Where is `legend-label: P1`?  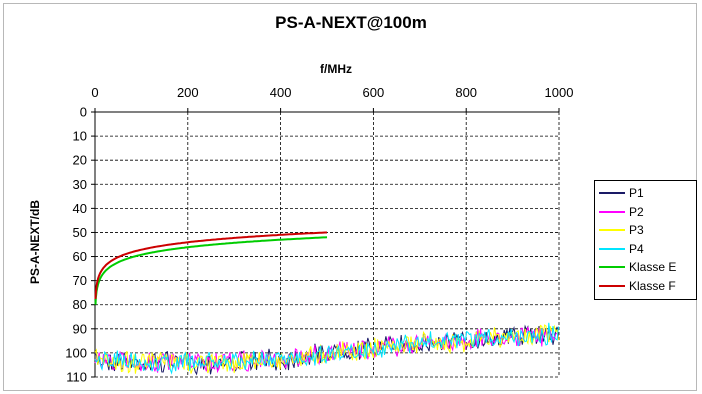 legend-label: P1 is located at coordinates (636, 193).